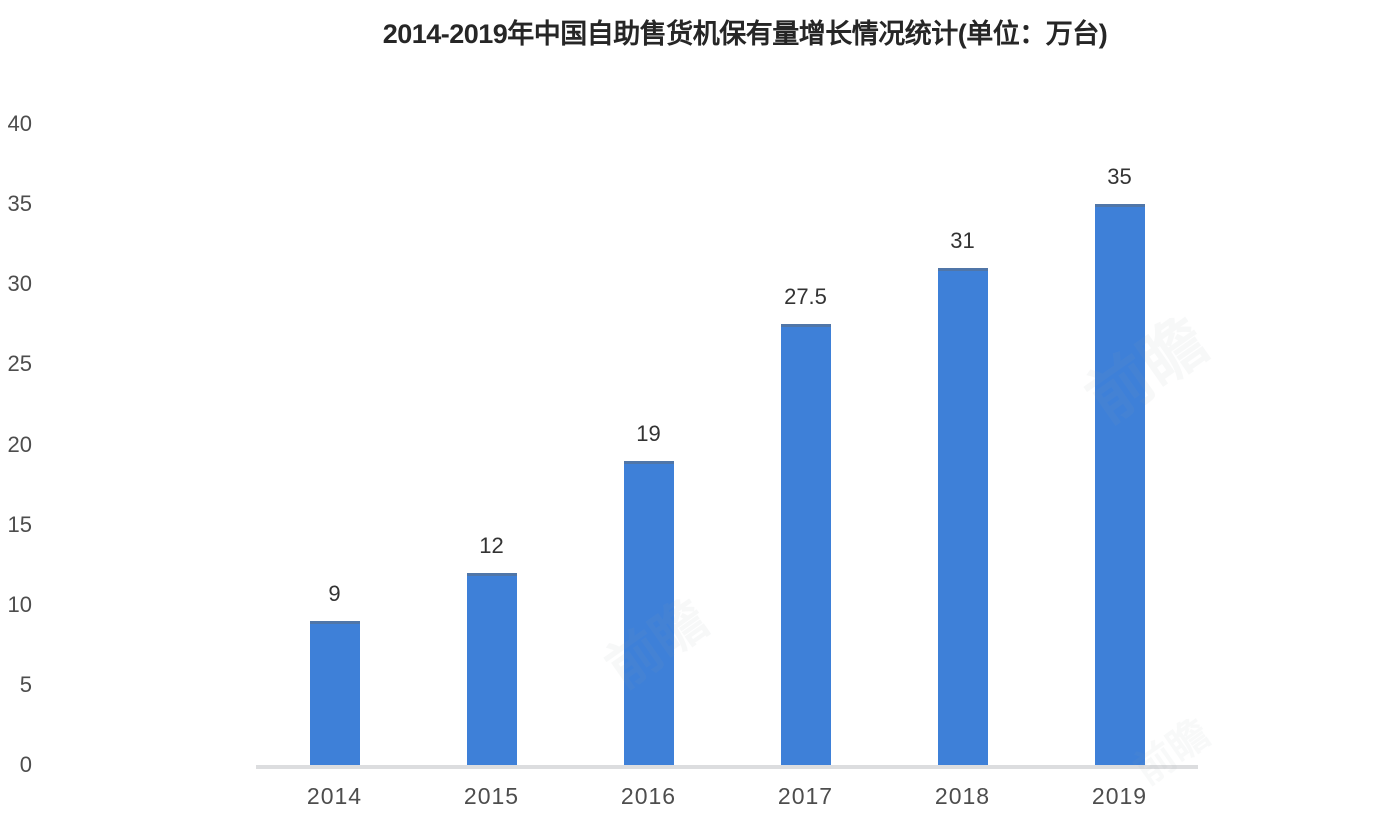 This screenshot has width=1400, height=836. What do you see at coordinates (648, 796) in the screenshot?
I see `x-axis-tick-label: 2016` at bounding box center [648, 796].